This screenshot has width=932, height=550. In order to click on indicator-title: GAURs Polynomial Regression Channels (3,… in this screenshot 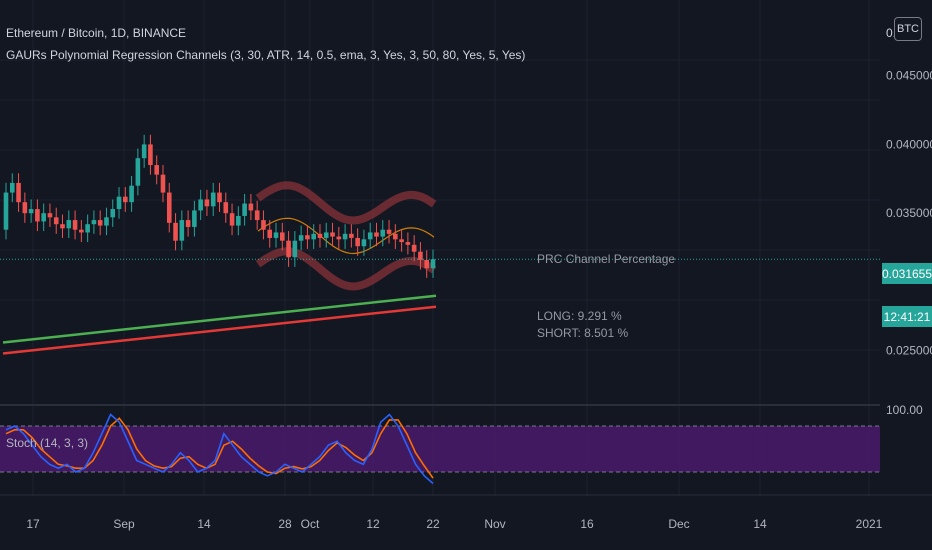, I will do `click(266, 55)`.